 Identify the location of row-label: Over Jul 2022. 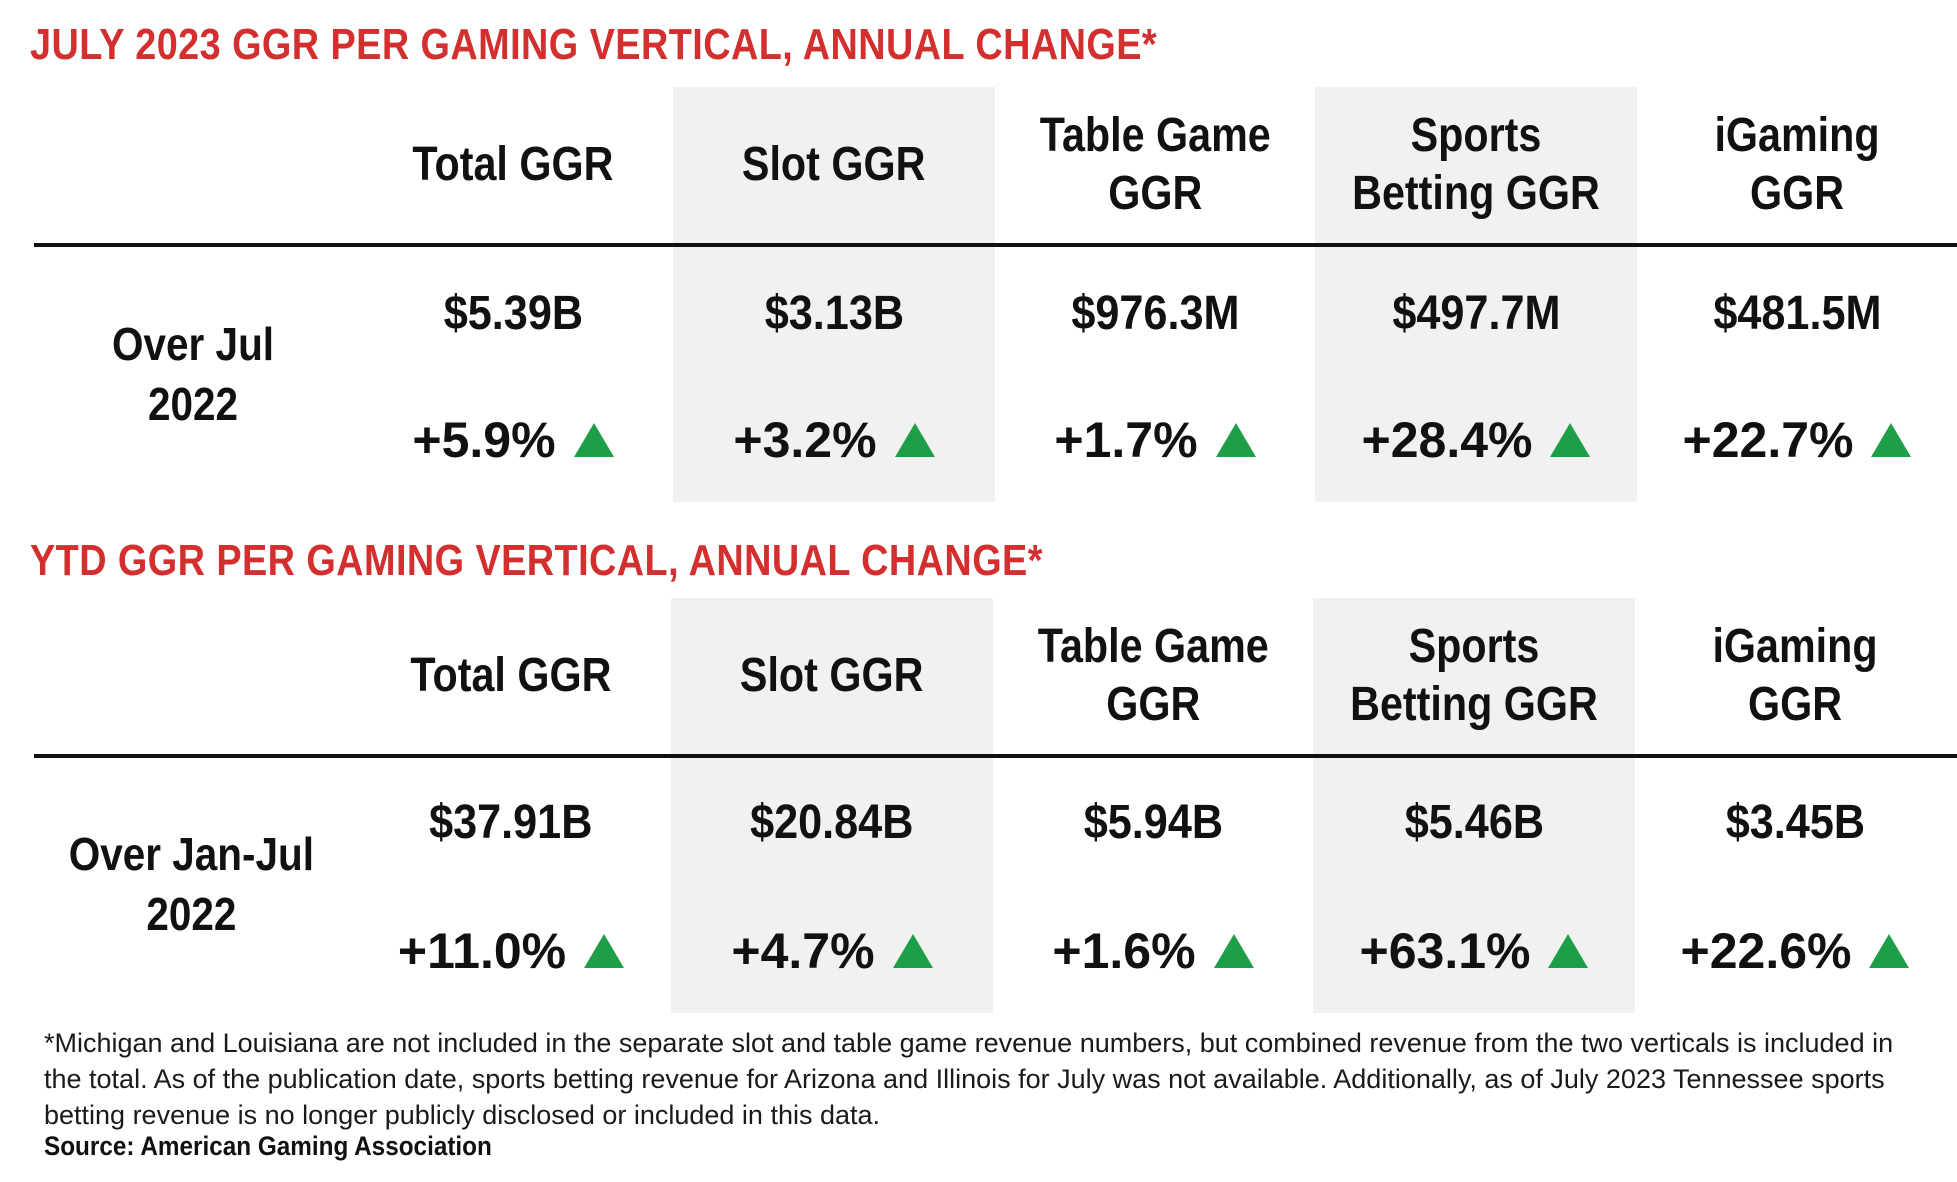
(193, 374).